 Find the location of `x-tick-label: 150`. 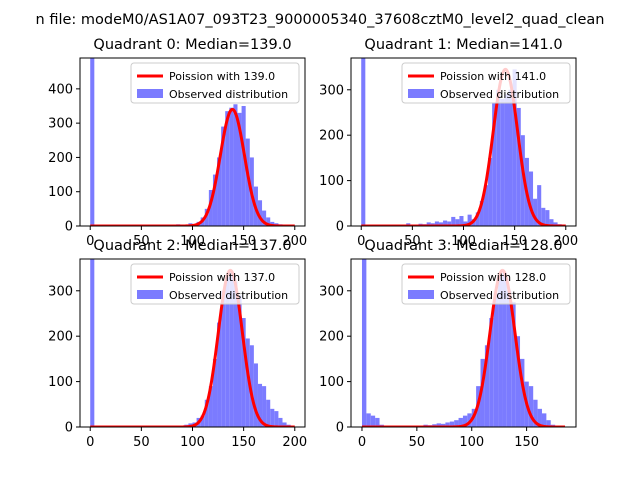

x-tick-label: 150 is located at coordinates (526, 442).